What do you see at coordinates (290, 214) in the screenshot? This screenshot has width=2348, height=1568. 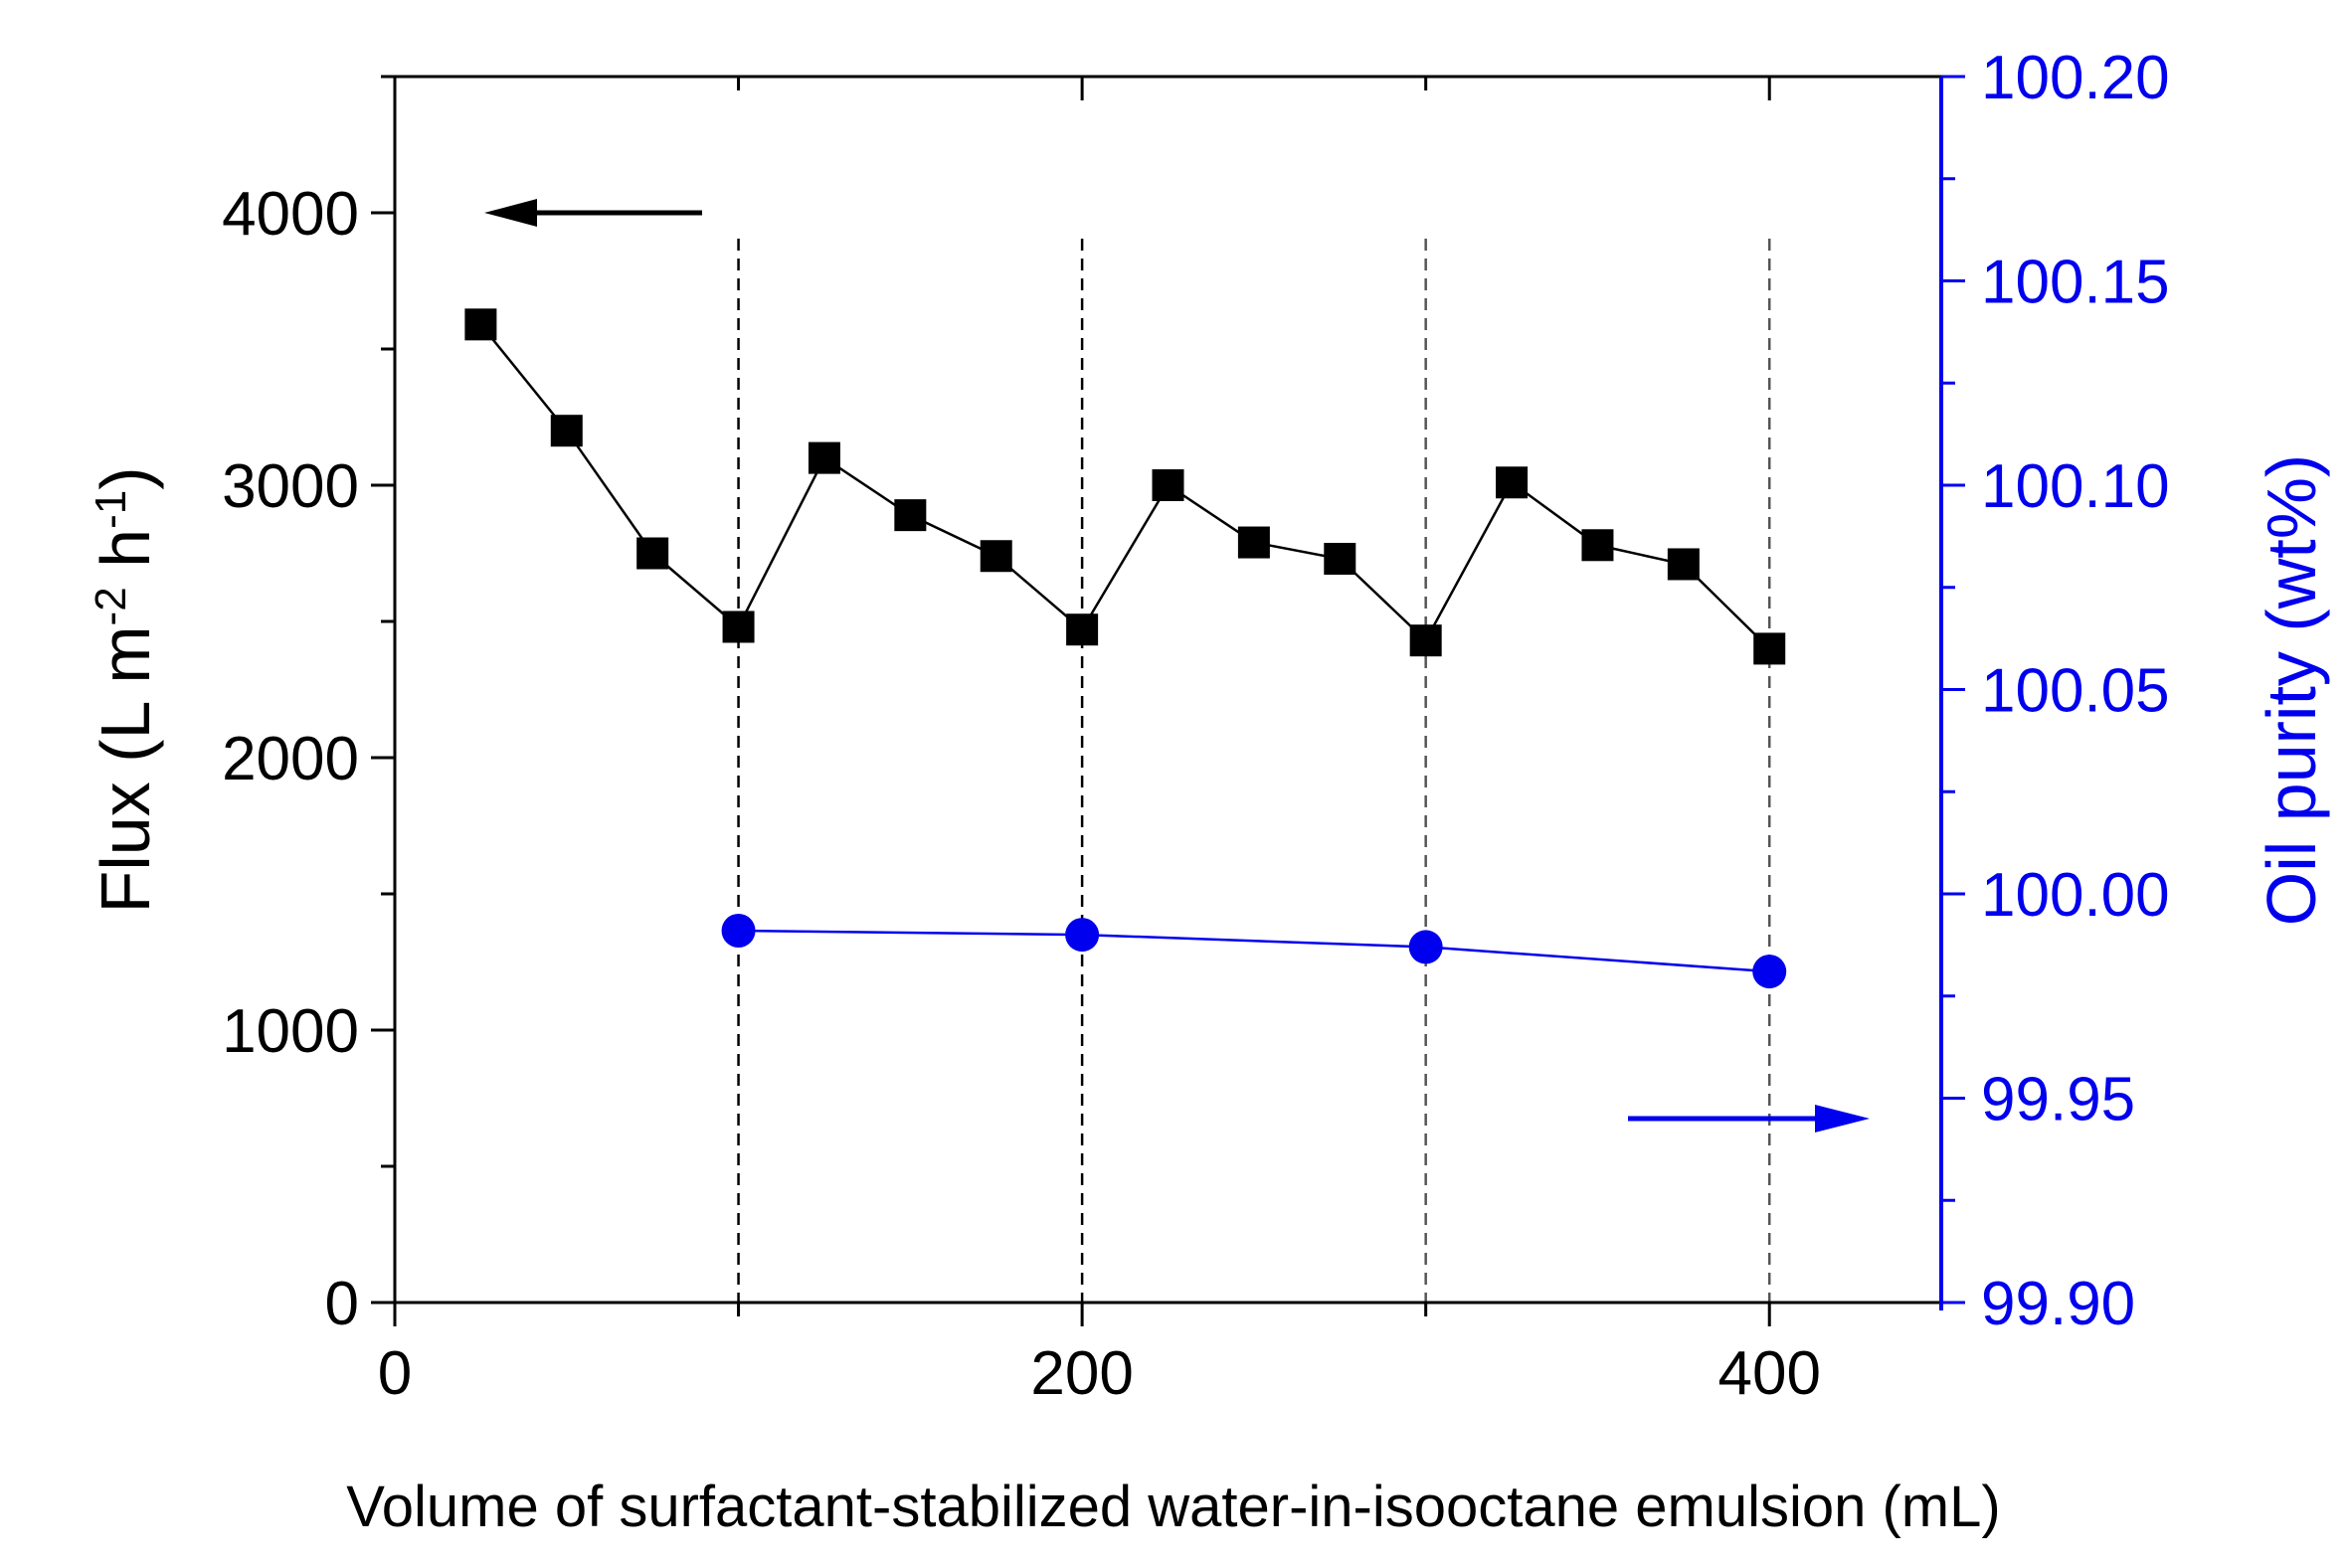 I see `left-tick-label-4000: 4000` at bounding box center [290, 214].